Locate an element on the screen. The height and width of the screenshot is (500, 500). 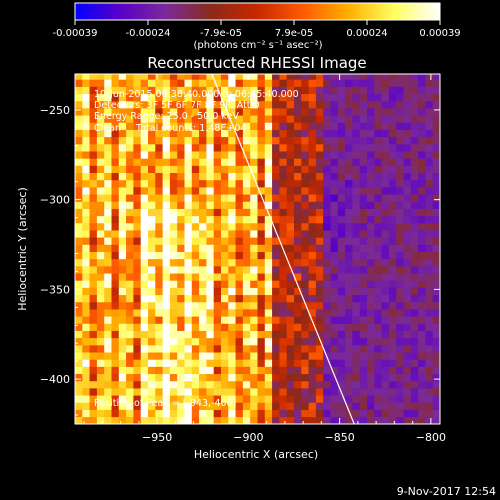
colorbar-frame is located at coordinates (257, 11).